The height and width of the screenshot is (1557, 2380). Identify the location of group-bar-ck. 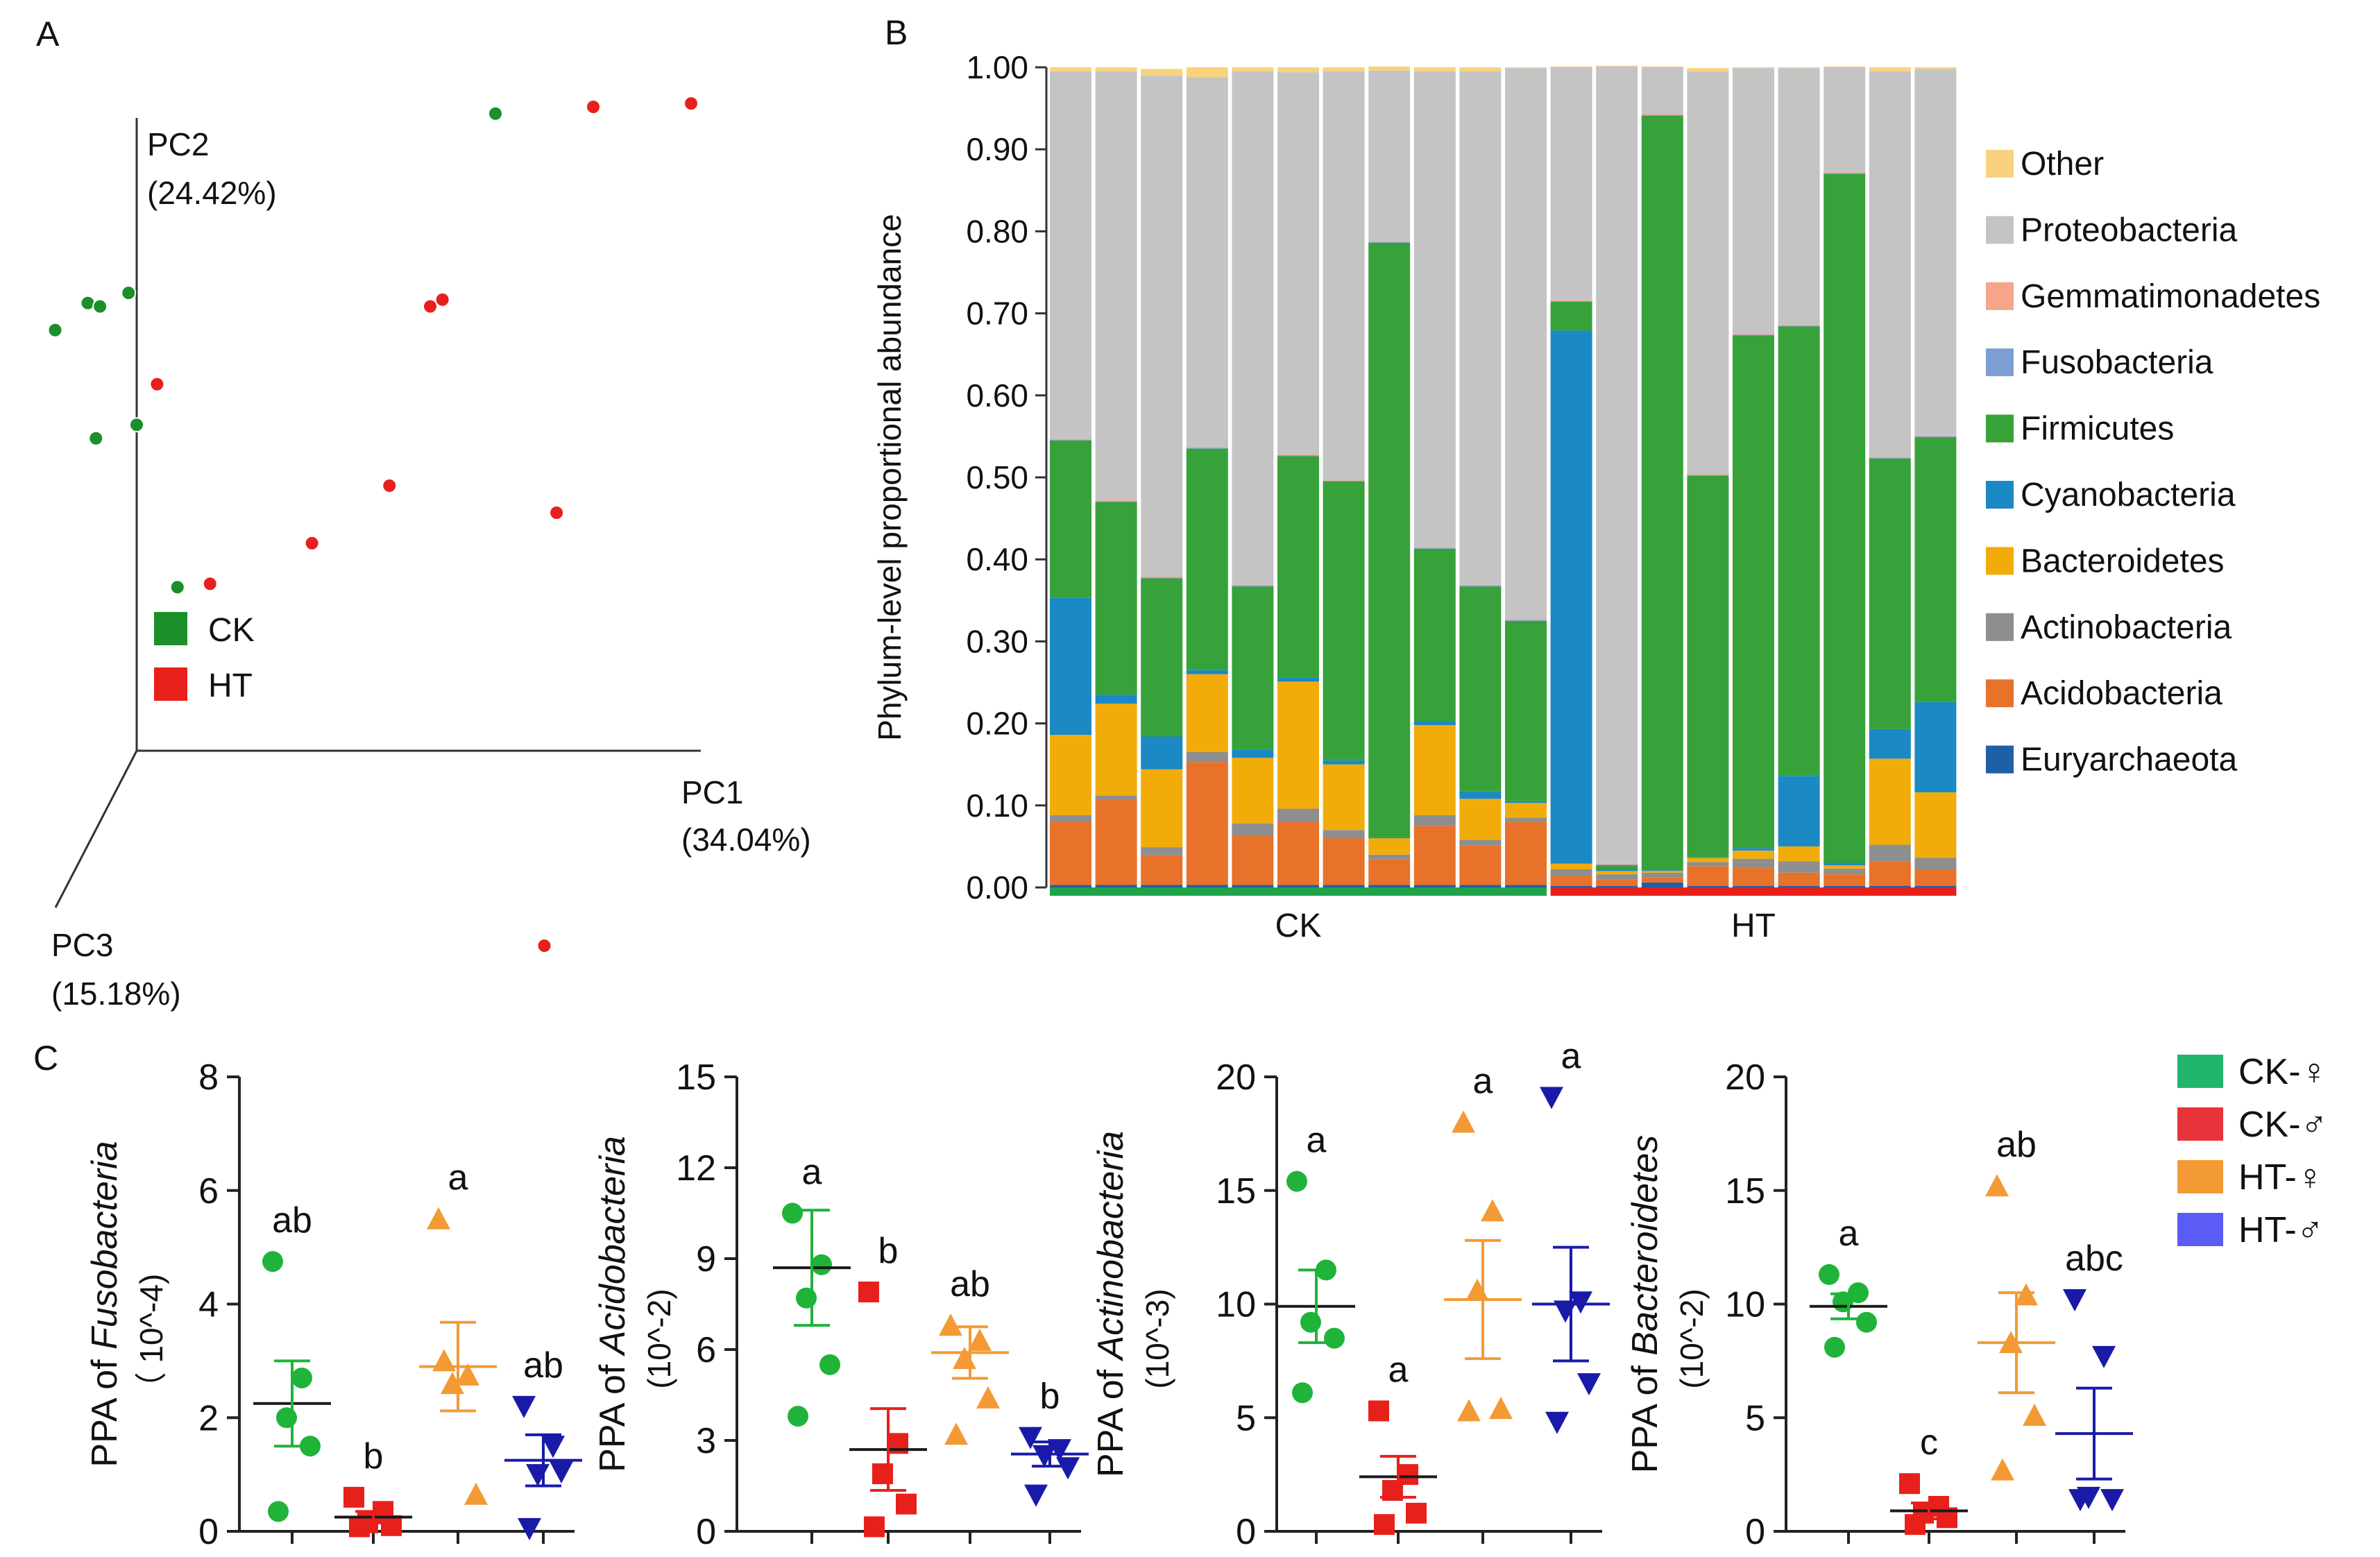
(1298, 891).